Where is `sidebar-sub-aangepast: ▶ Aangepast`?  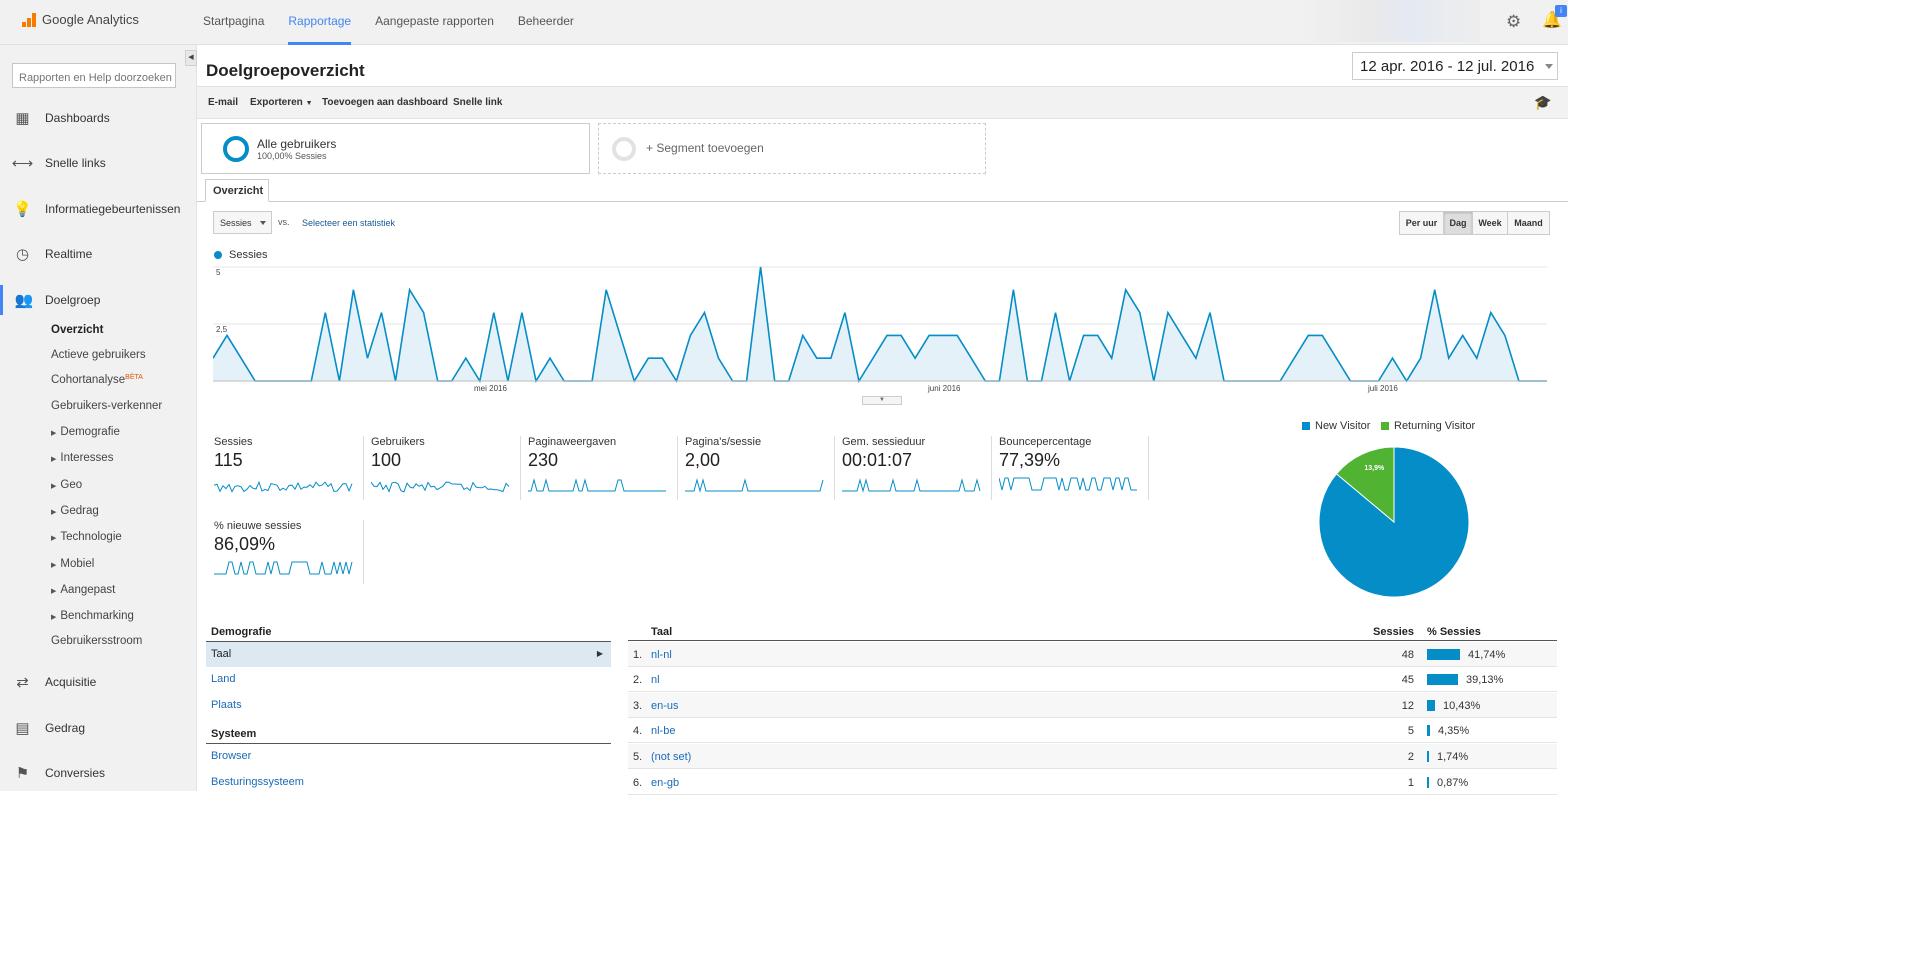
sidebar-sub-aangepast: ▶ Aangepast is located at coordinates (83, 590).